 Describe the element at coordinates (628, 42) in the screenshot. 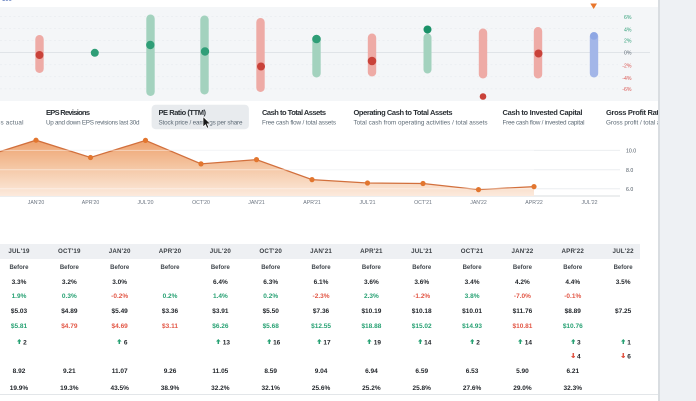

I see `svg-text: 2%` at that location.